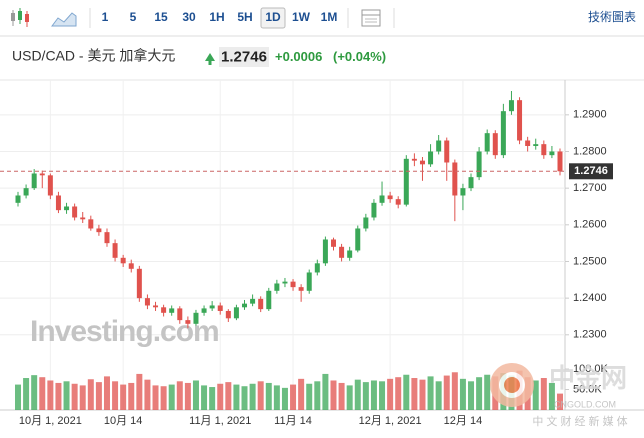  I want to click on active-interval-box, so click(273, 18).